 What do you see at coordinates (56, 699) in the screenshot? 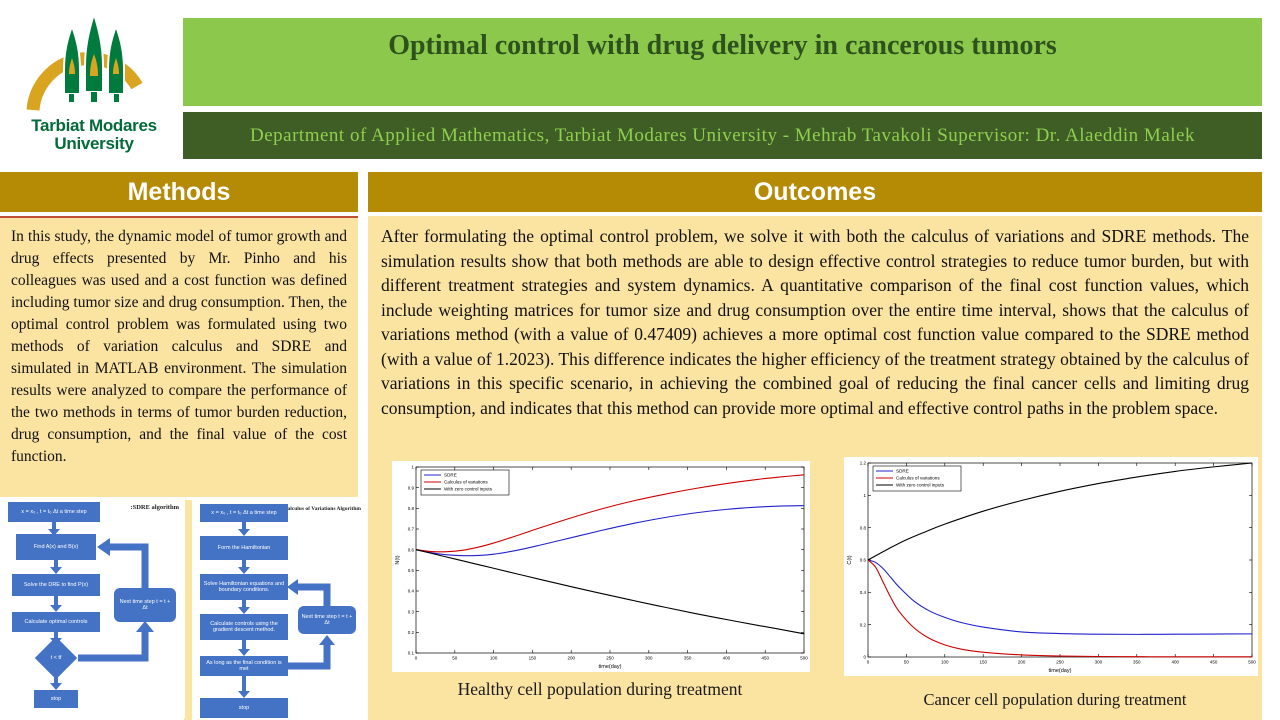
I see `sdre-stop-box: stop` at bounding box center [56, 699].